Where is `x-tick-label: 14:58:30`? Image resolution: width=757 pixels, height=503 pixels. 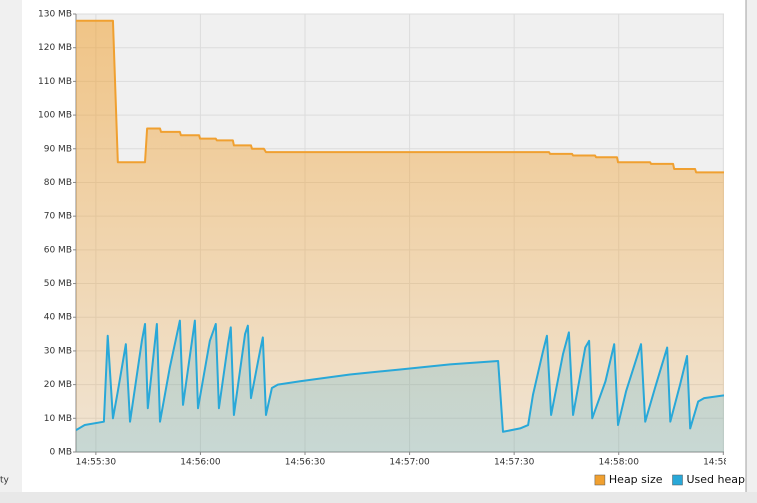 x-tick-label: 14:58:30 is located at coordinates (723, 463).